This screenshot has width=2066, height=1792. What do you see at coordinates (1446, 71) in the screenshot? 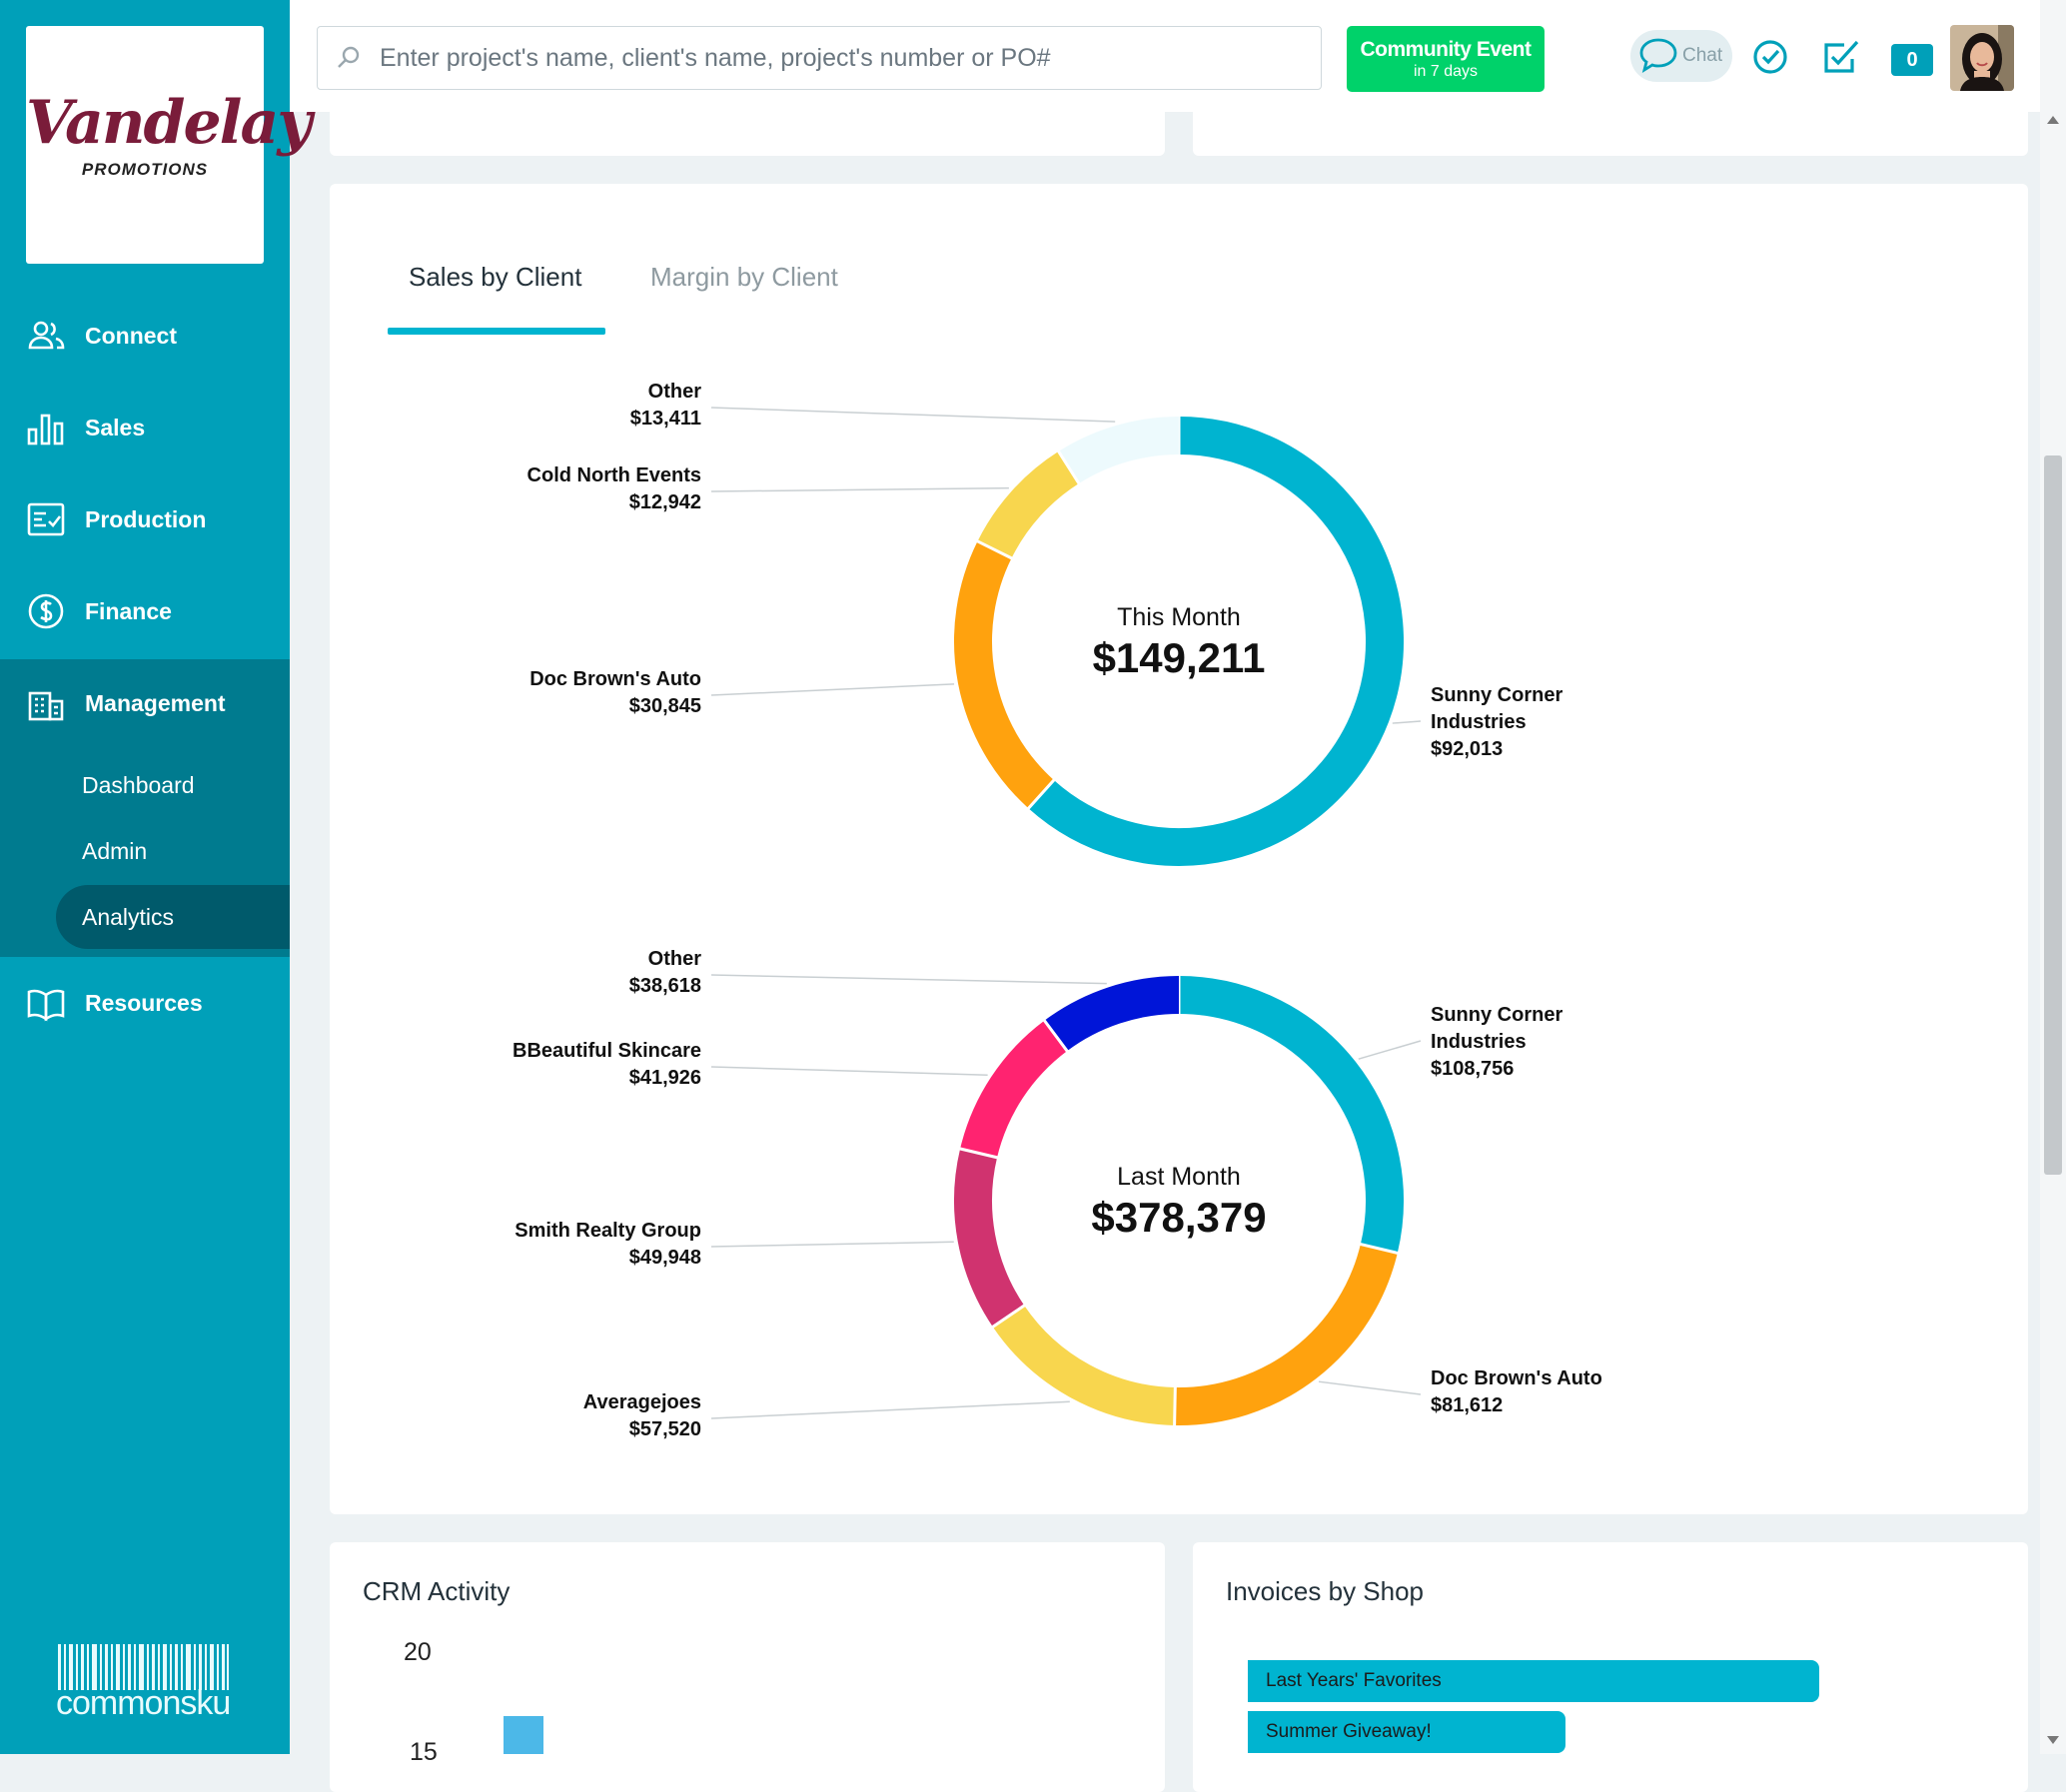
I see `event-subtitle: in 7 days` at bounding box center [1446, 71].